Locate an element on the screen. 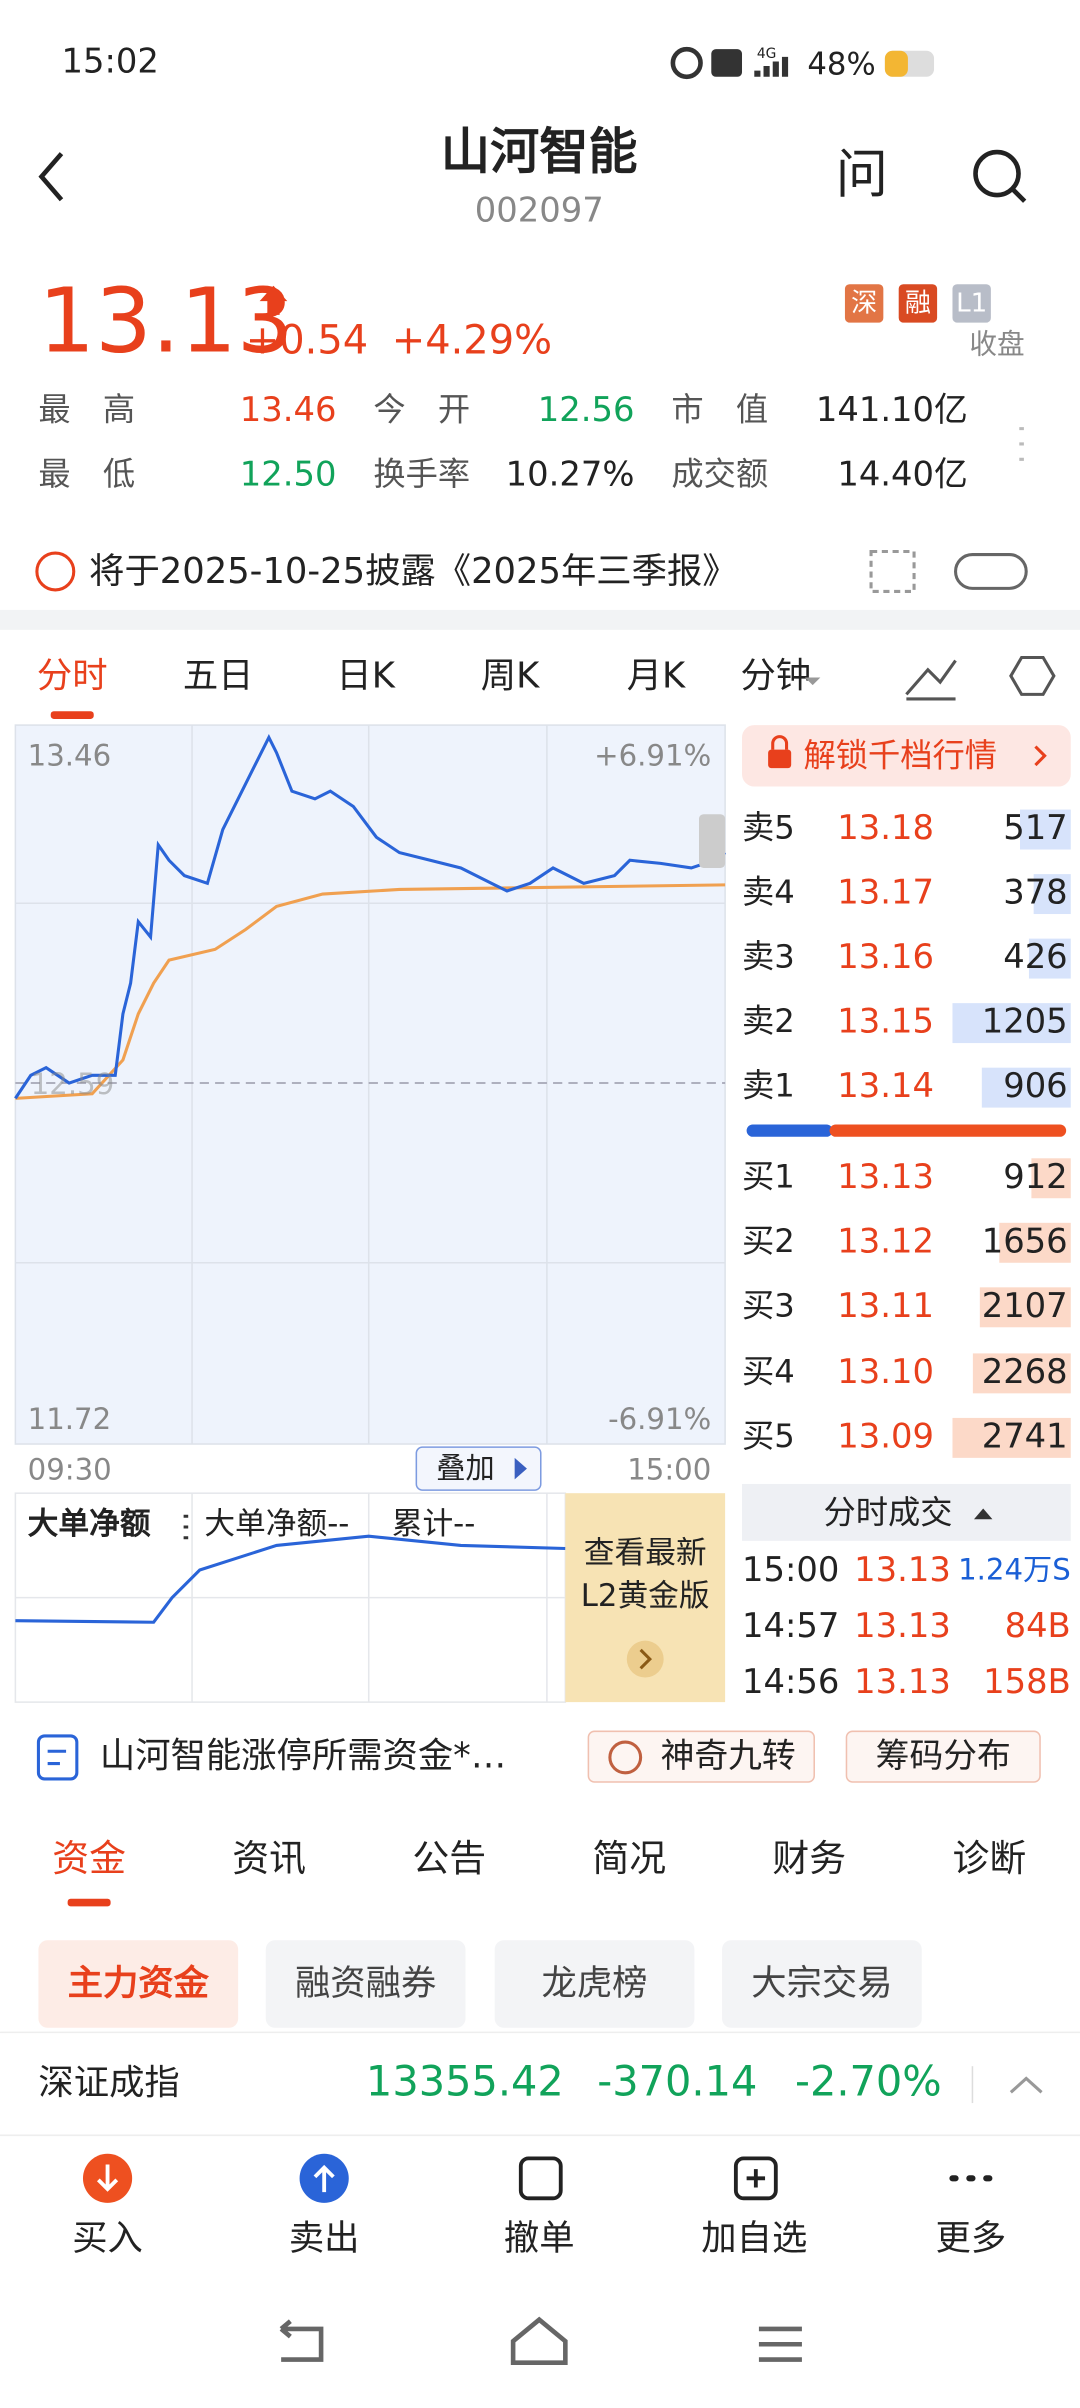  tag-label: 深 is located at coordinates (864, 304).